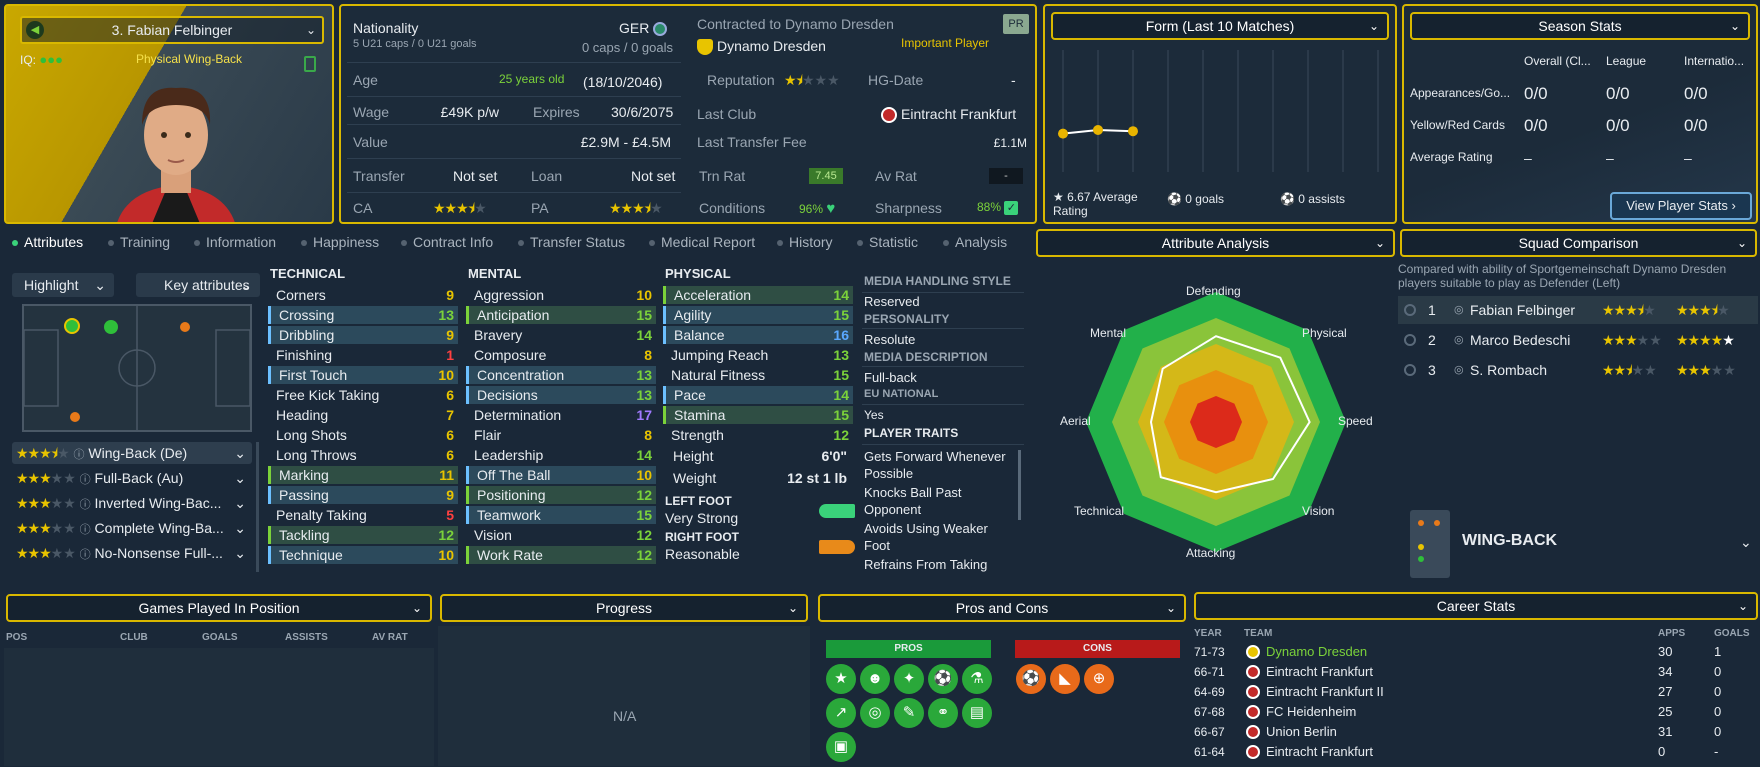  I want to click on attribute-row: Determination 17, so click(561, 415).